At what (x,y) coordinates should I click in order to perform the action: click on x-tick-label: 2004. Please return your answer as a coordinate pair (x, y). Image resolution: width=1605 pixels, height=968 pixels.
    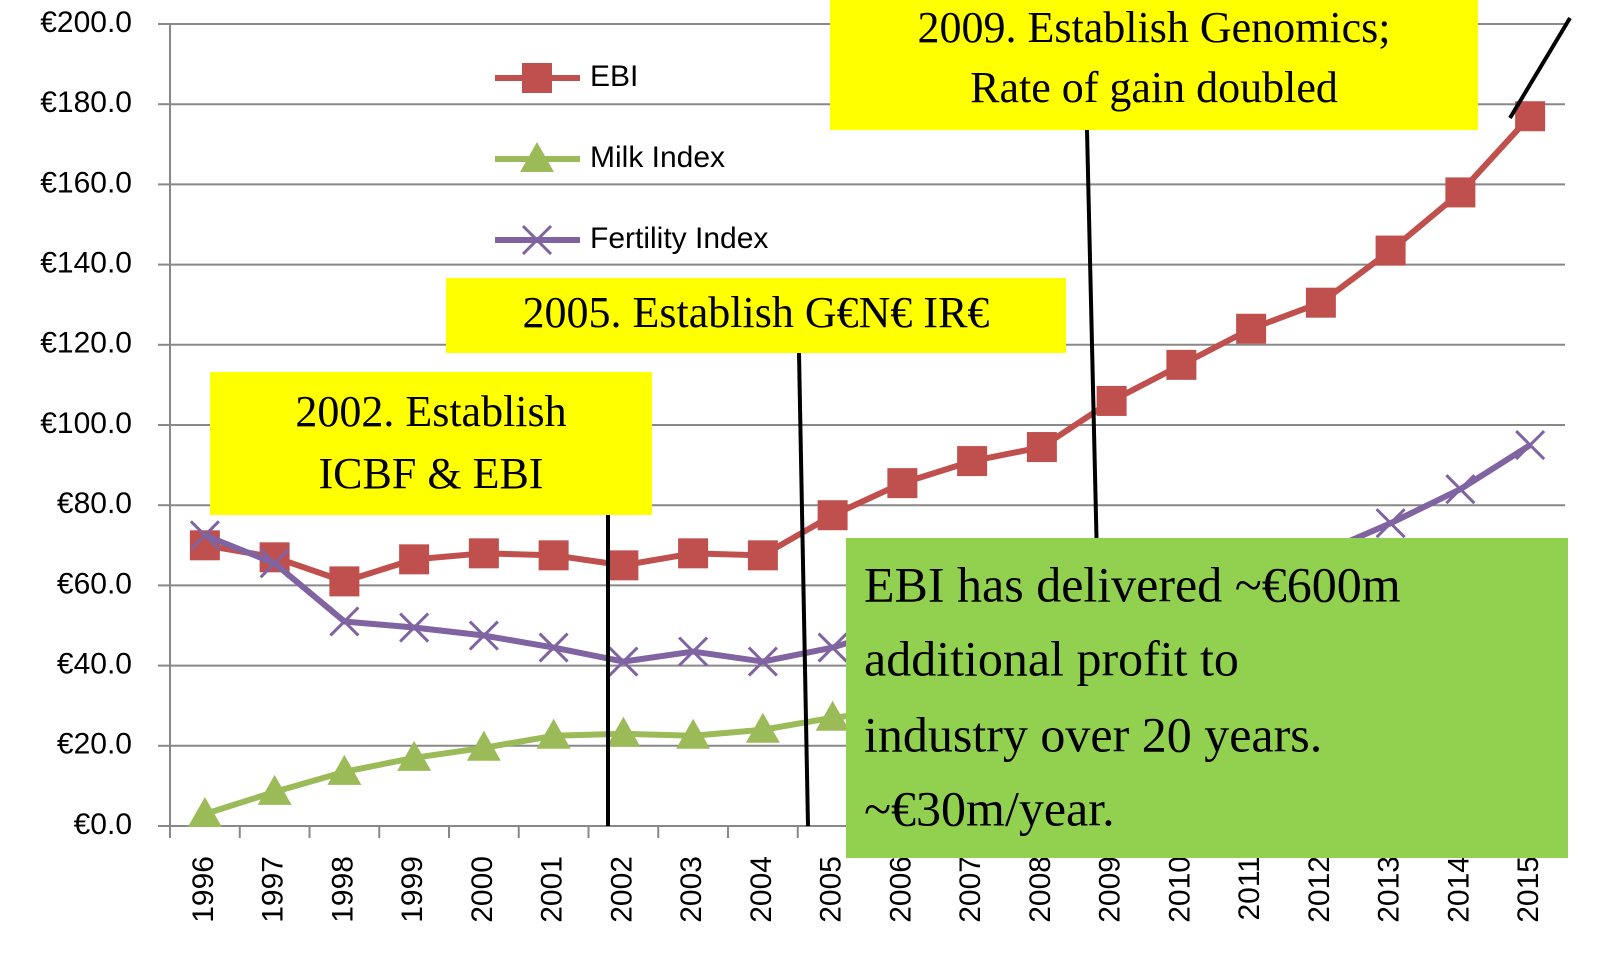
    Looking at the image, I should click on (761, 889).